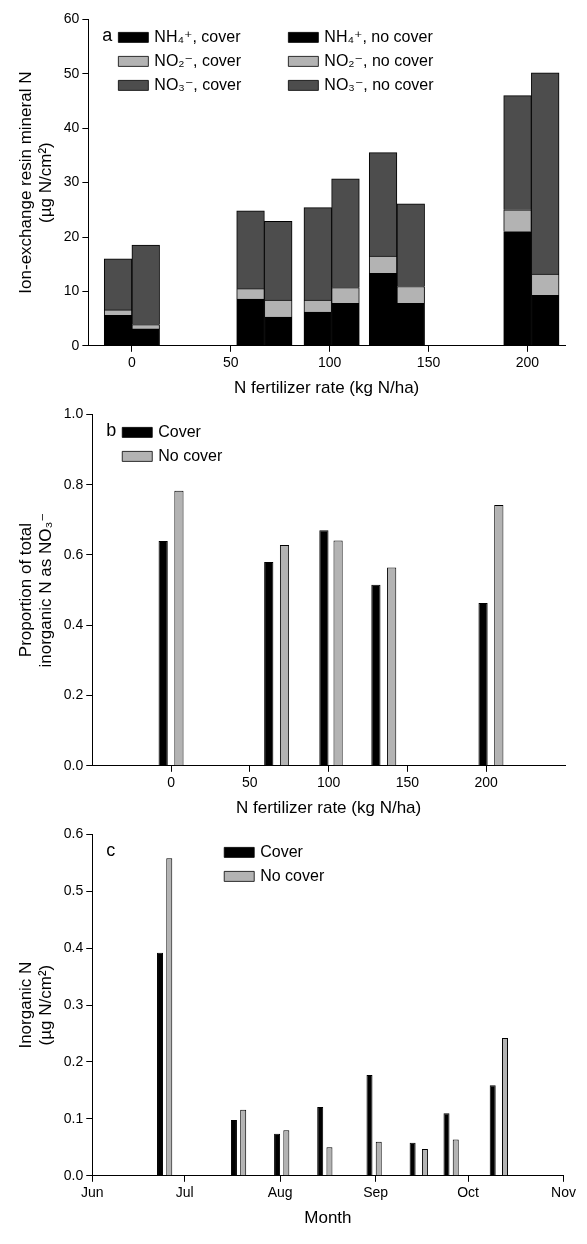  What do you see at coordinates (111, 430) in the screenshot?
I see `annotation: b` at bounding box center [111, 430].